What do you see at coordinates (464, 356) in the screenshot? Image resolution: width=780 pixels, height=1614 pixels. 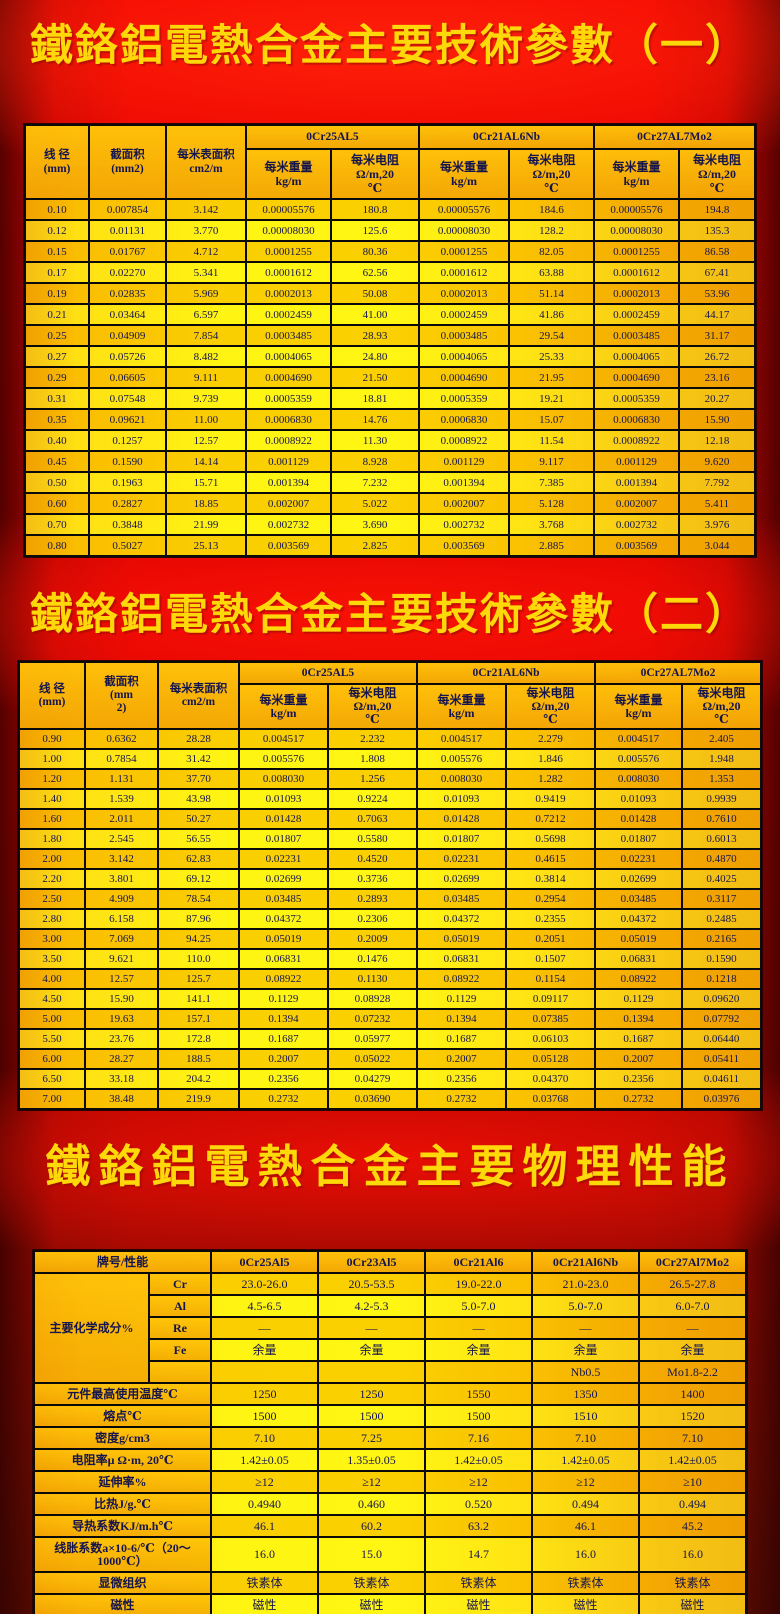 I see `table-cell: 0.0004065` at bounding box center [464, 356].